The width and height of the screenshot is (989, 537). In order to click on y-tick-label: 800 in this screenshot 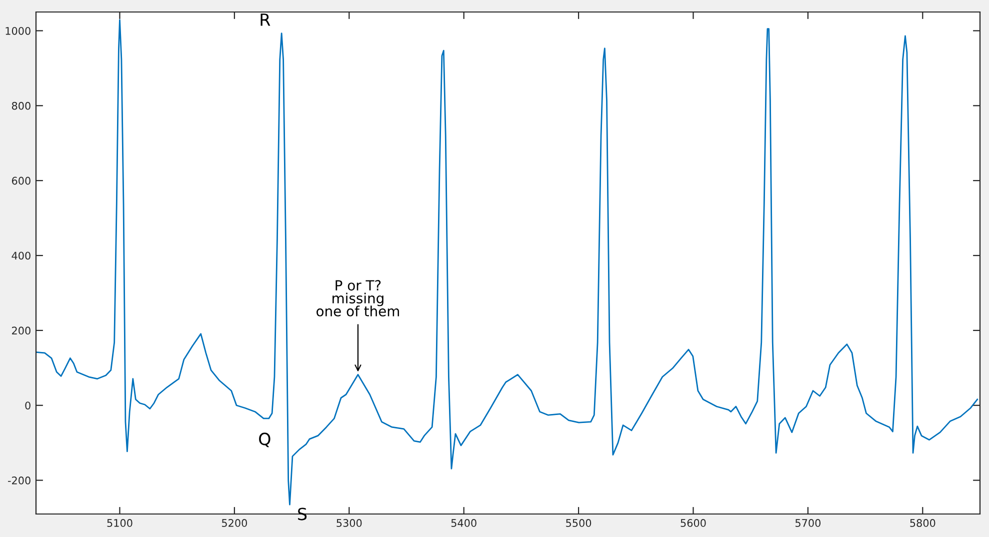, I will do `click(21, 106)`.